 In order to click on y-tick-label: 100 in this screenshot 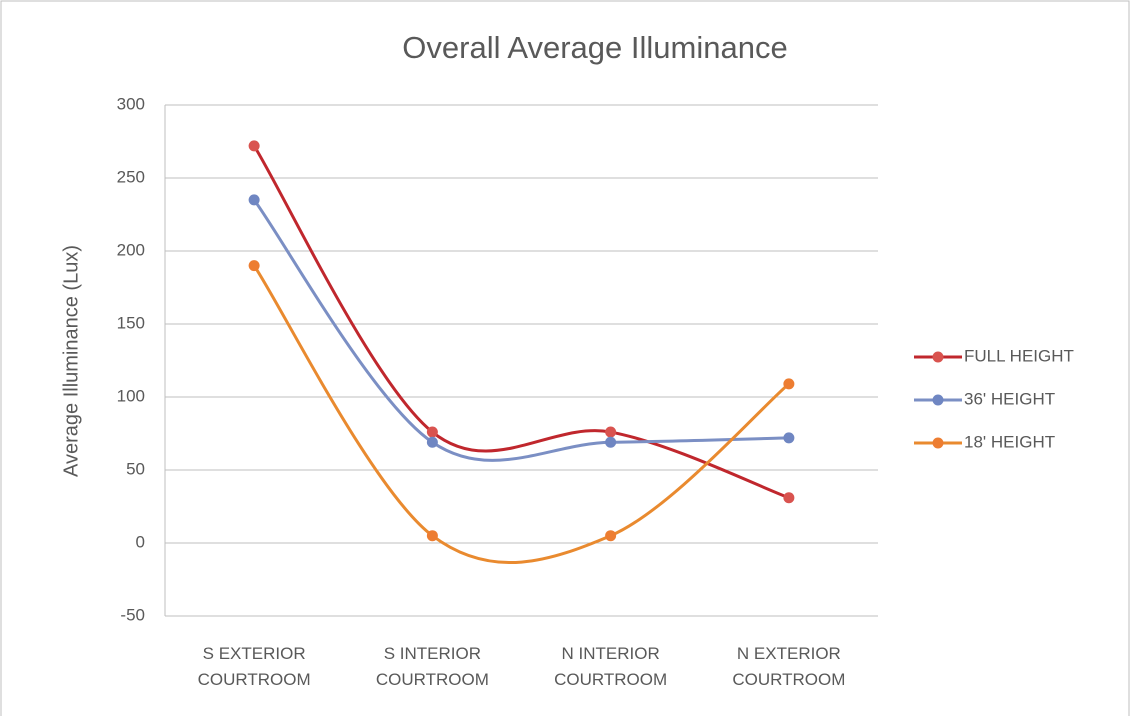, I will do `click(131, 395)`.